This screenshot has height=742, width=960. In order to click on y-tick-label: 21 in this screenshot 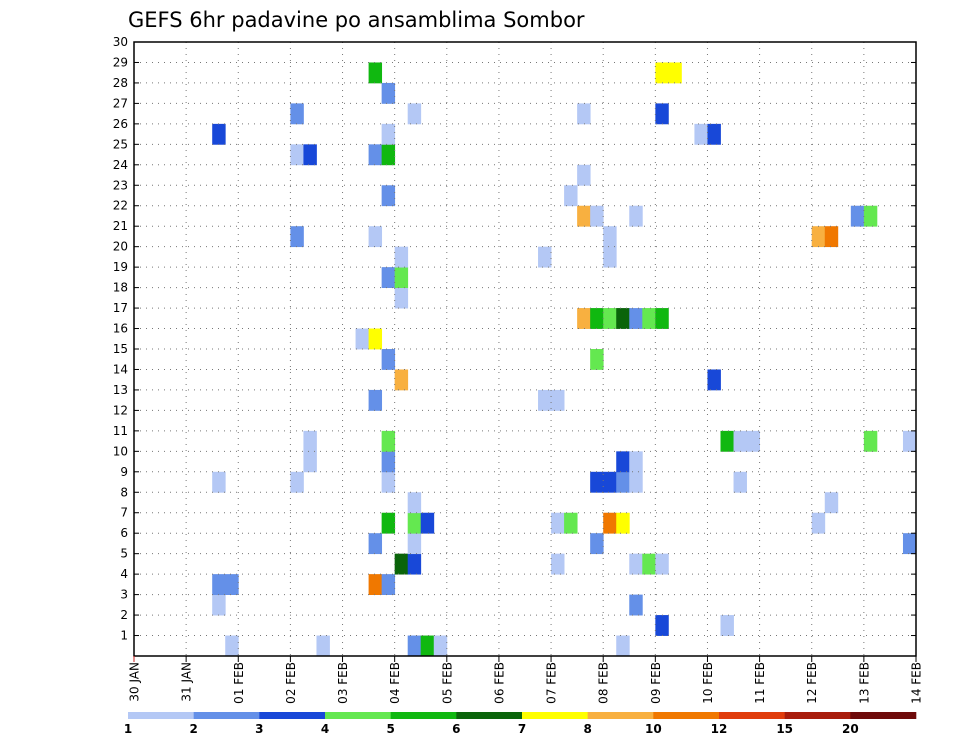, I will do `click(120, 226)`.